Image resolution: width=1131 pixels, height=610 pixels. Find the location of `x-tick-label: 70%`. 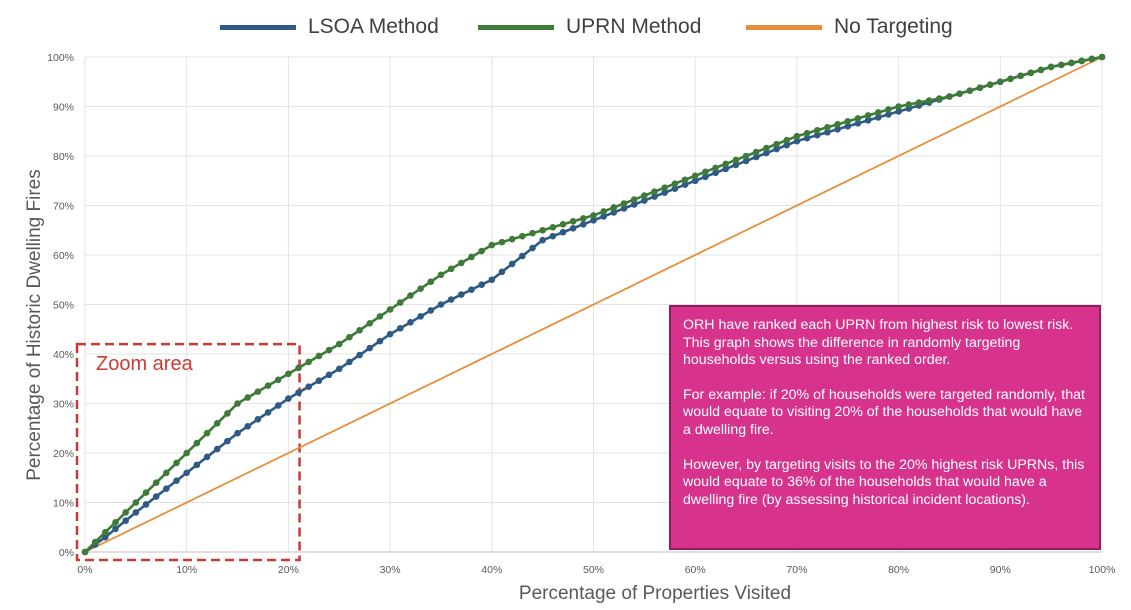

x-tick-label: 70% is located at coordinates (796, 570).